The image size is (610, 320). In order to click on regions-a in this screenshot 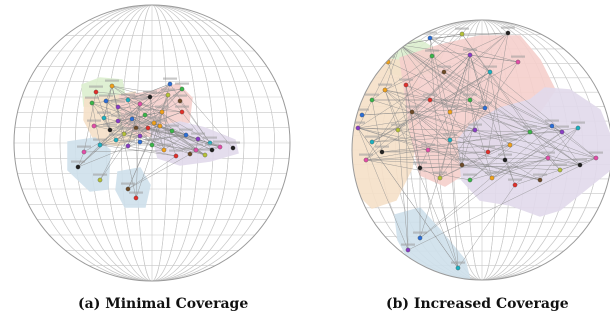, I will do `click(153, 142)`.